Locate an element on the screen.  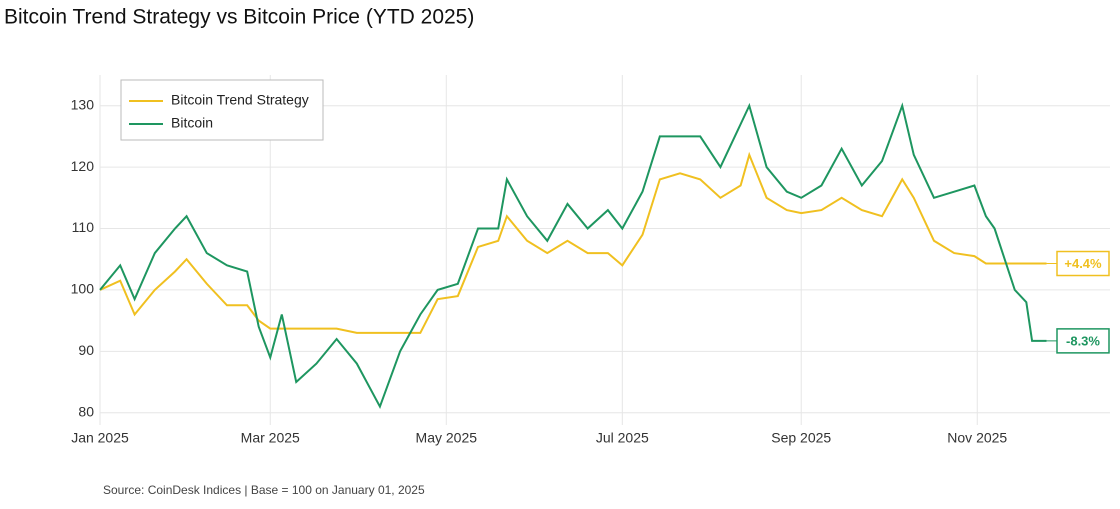
x-tick-label: Nov 2025 is located at coordinates (977, 438).